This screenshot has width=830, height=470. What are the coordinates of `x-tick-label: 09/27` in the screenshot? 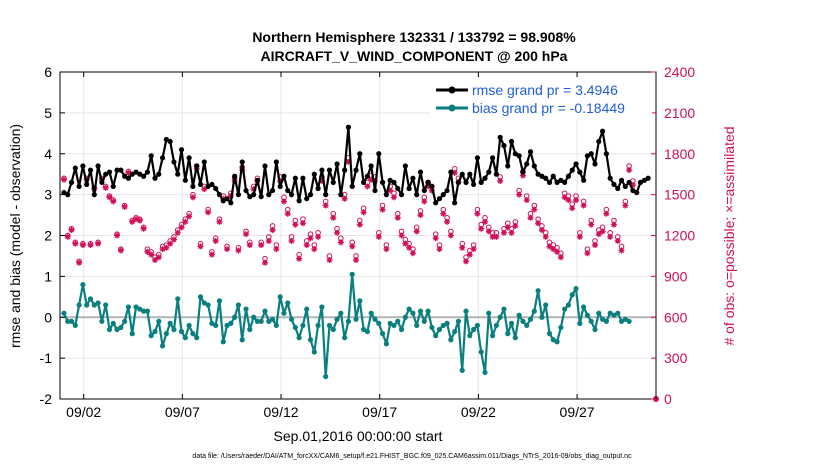 It's located at (577, 412).